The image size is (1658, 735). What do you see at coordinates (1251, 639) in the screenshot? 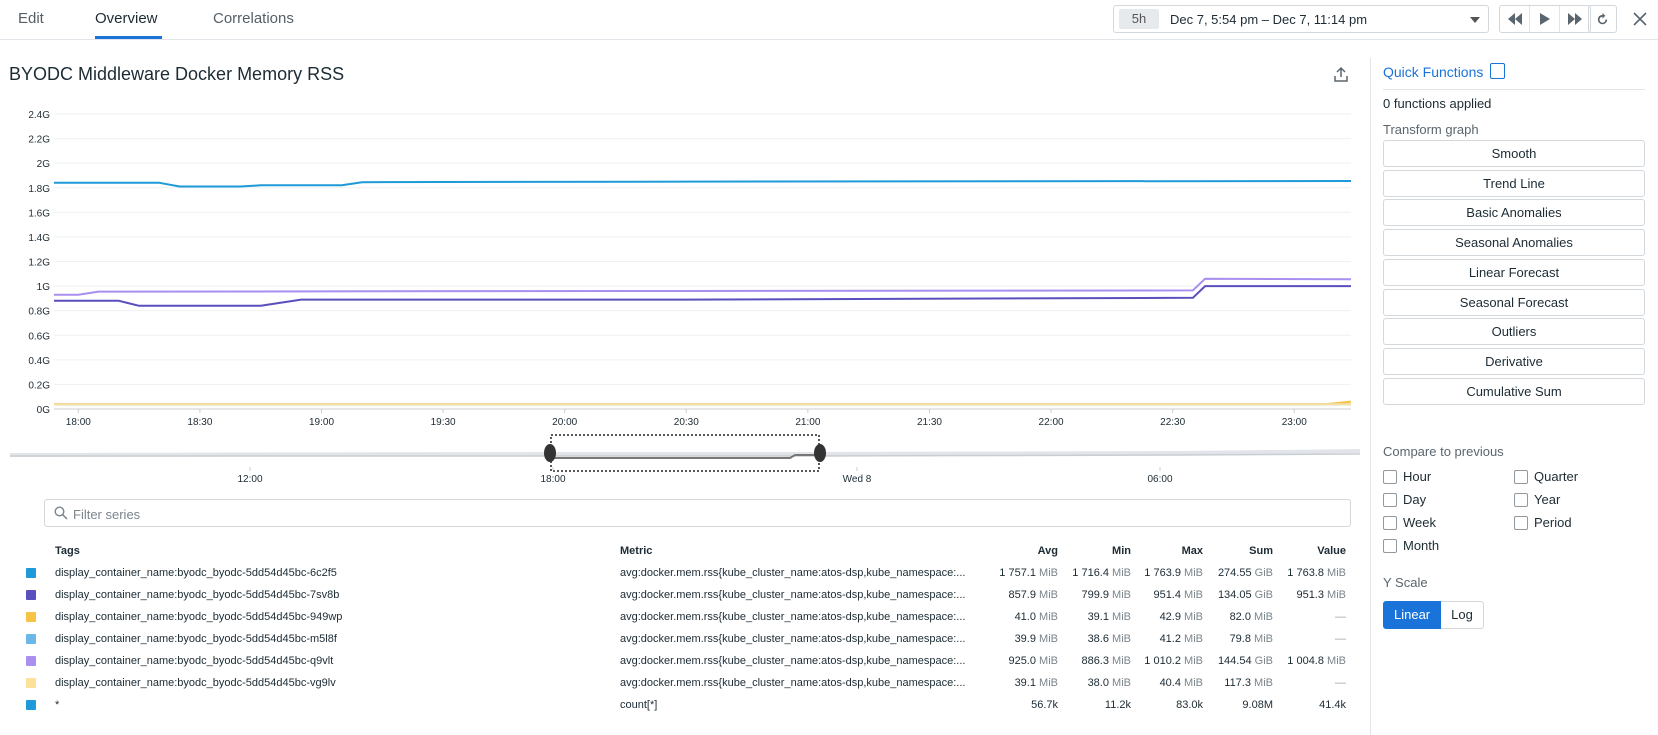
I see `series-sum: 79.8 MiB` at bounding box center [1251, 639].